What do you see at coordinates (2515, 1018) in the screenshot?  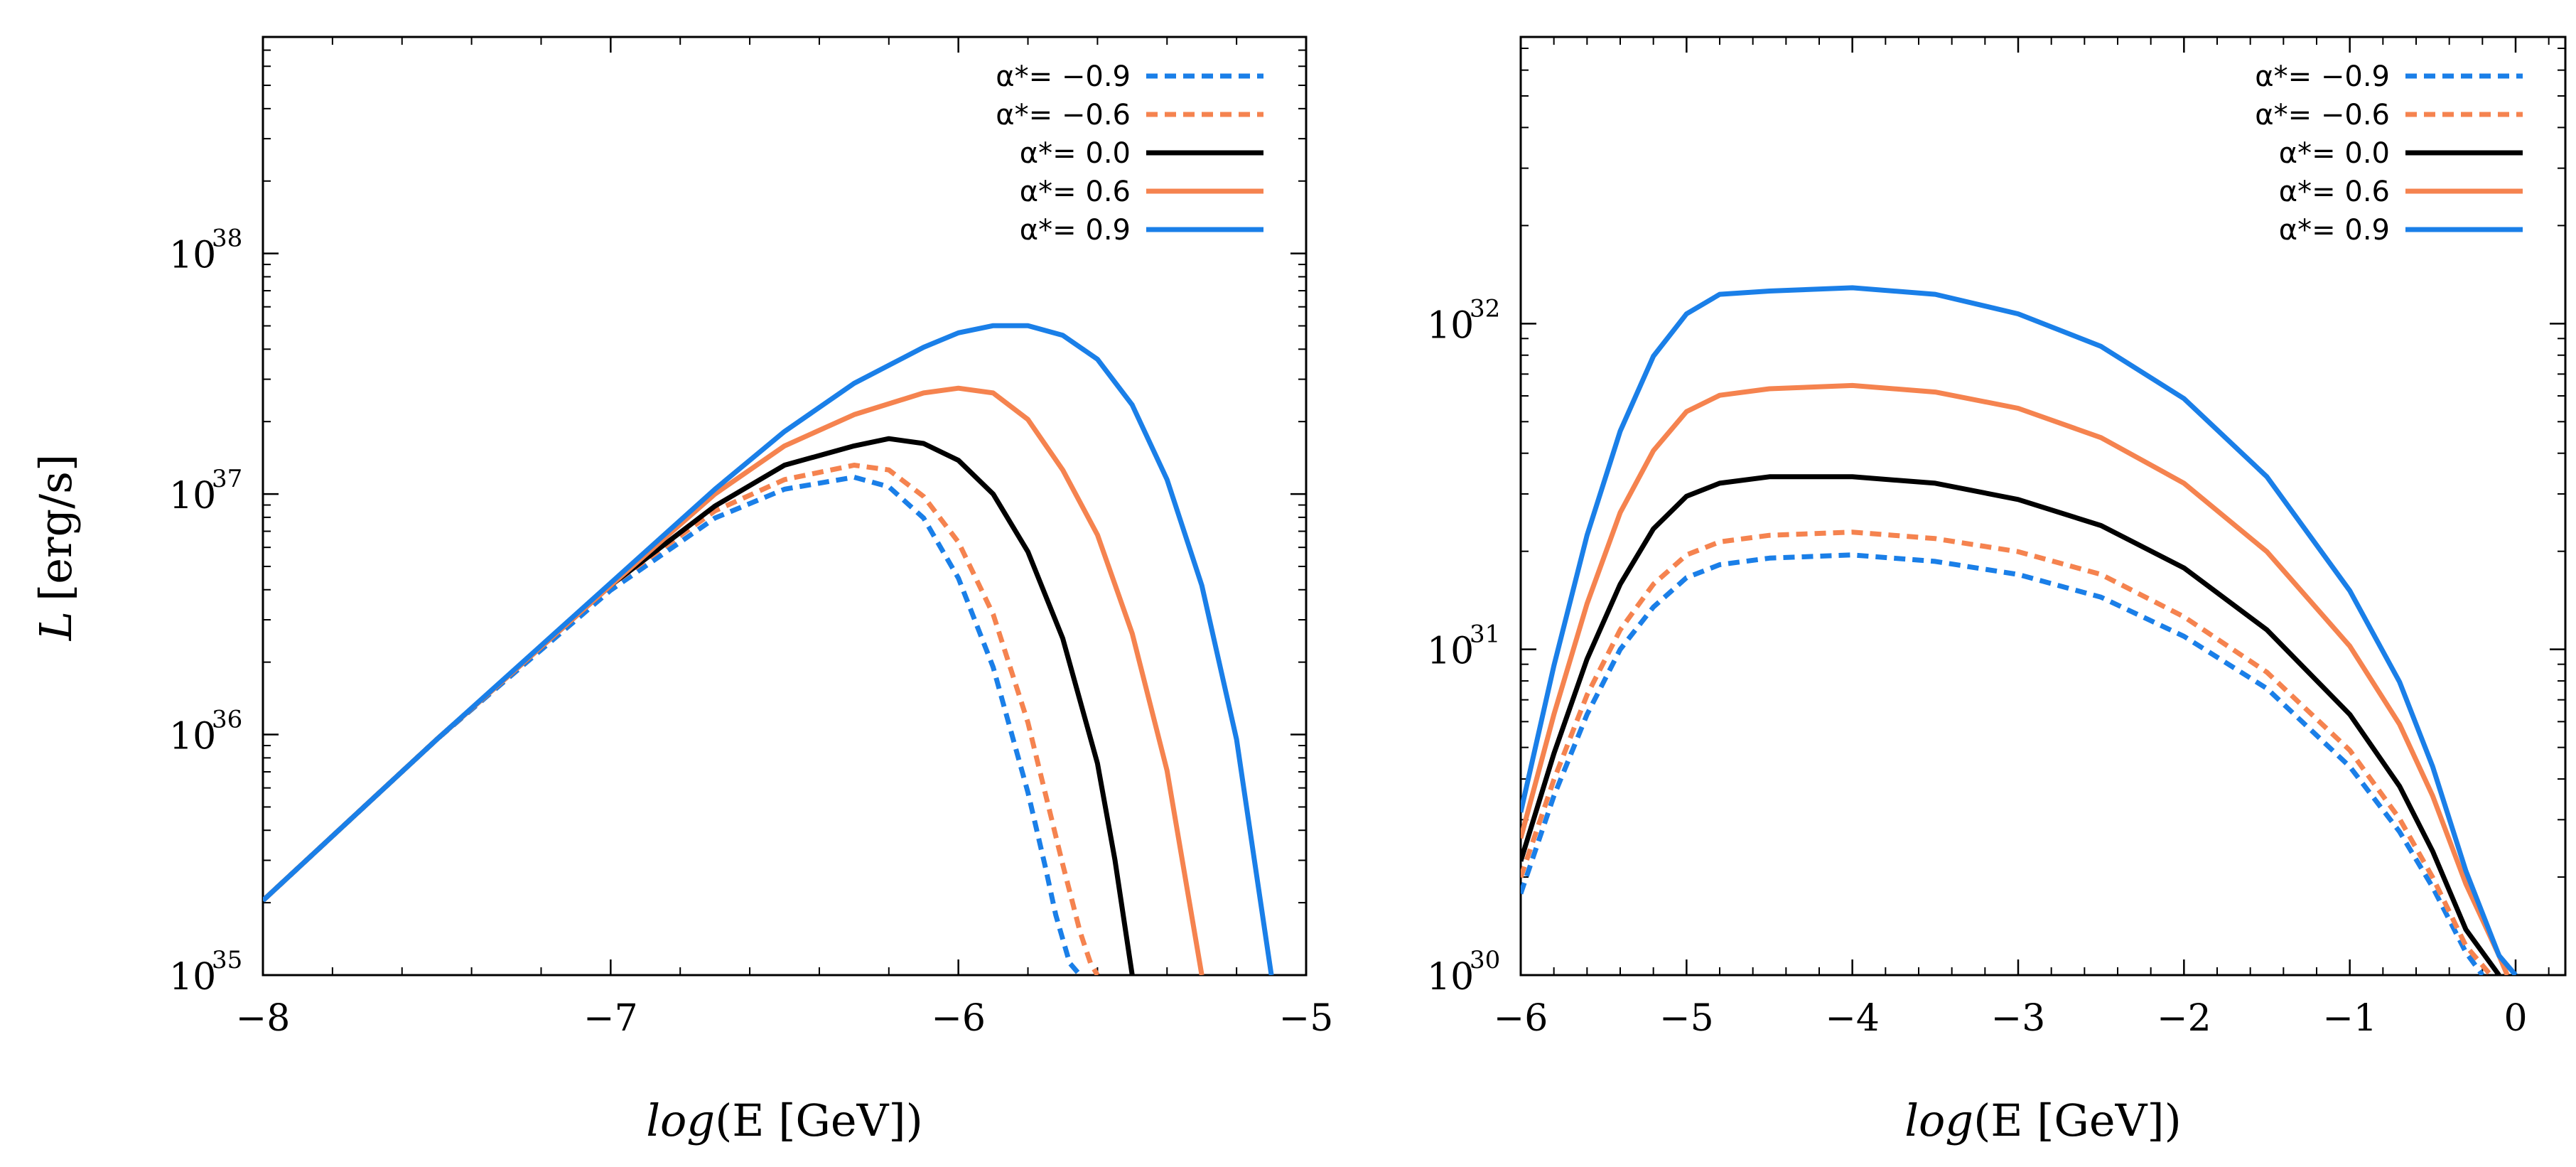 I see `x-tick-label: 0` at bounding box center [2515, 1018].